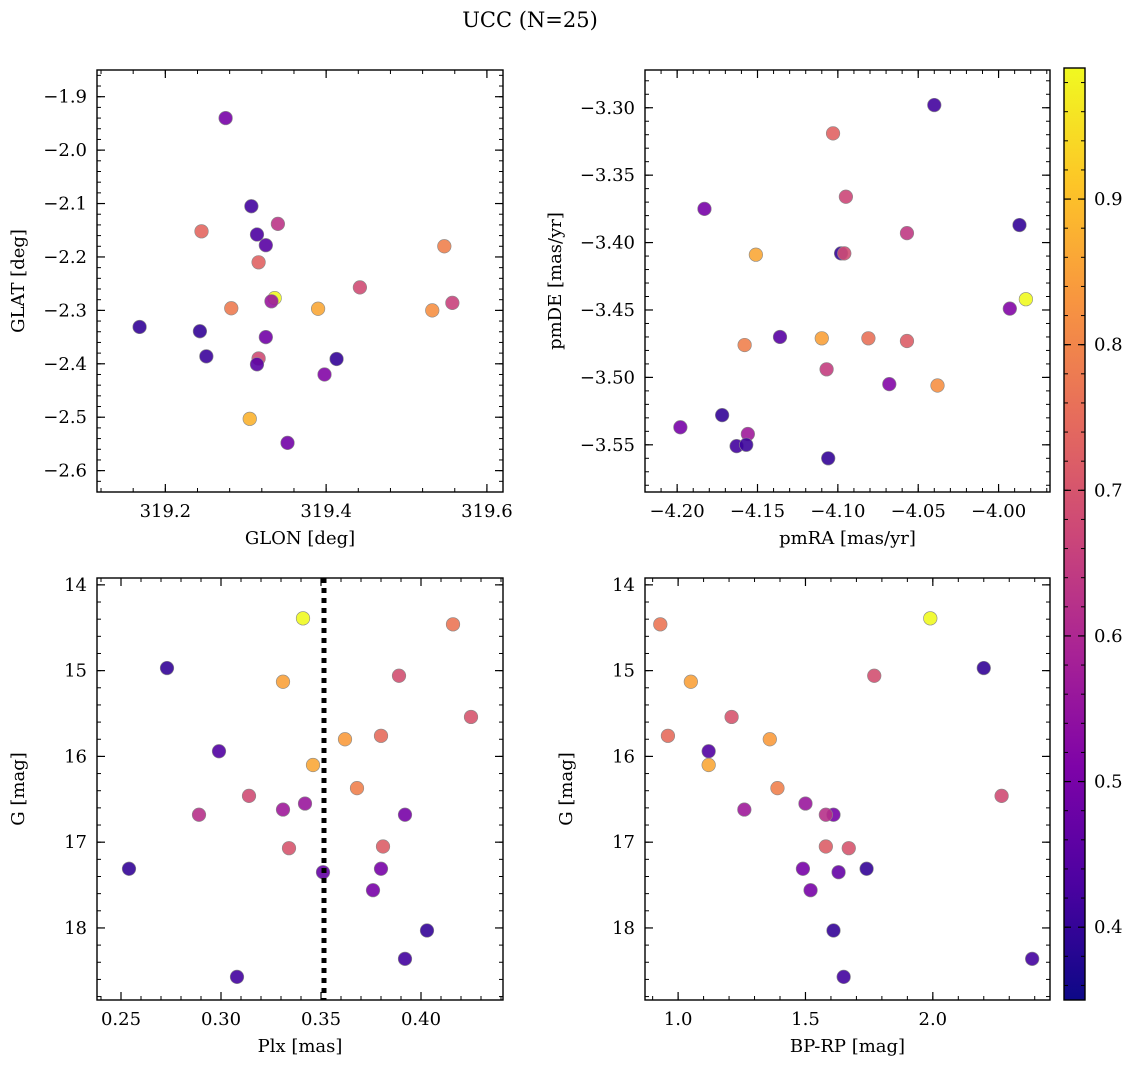  What do you see at coordinates (607, 445) in the screenshot?
I see `y-tick-label: −3.55` at bounding box center [607, 445].